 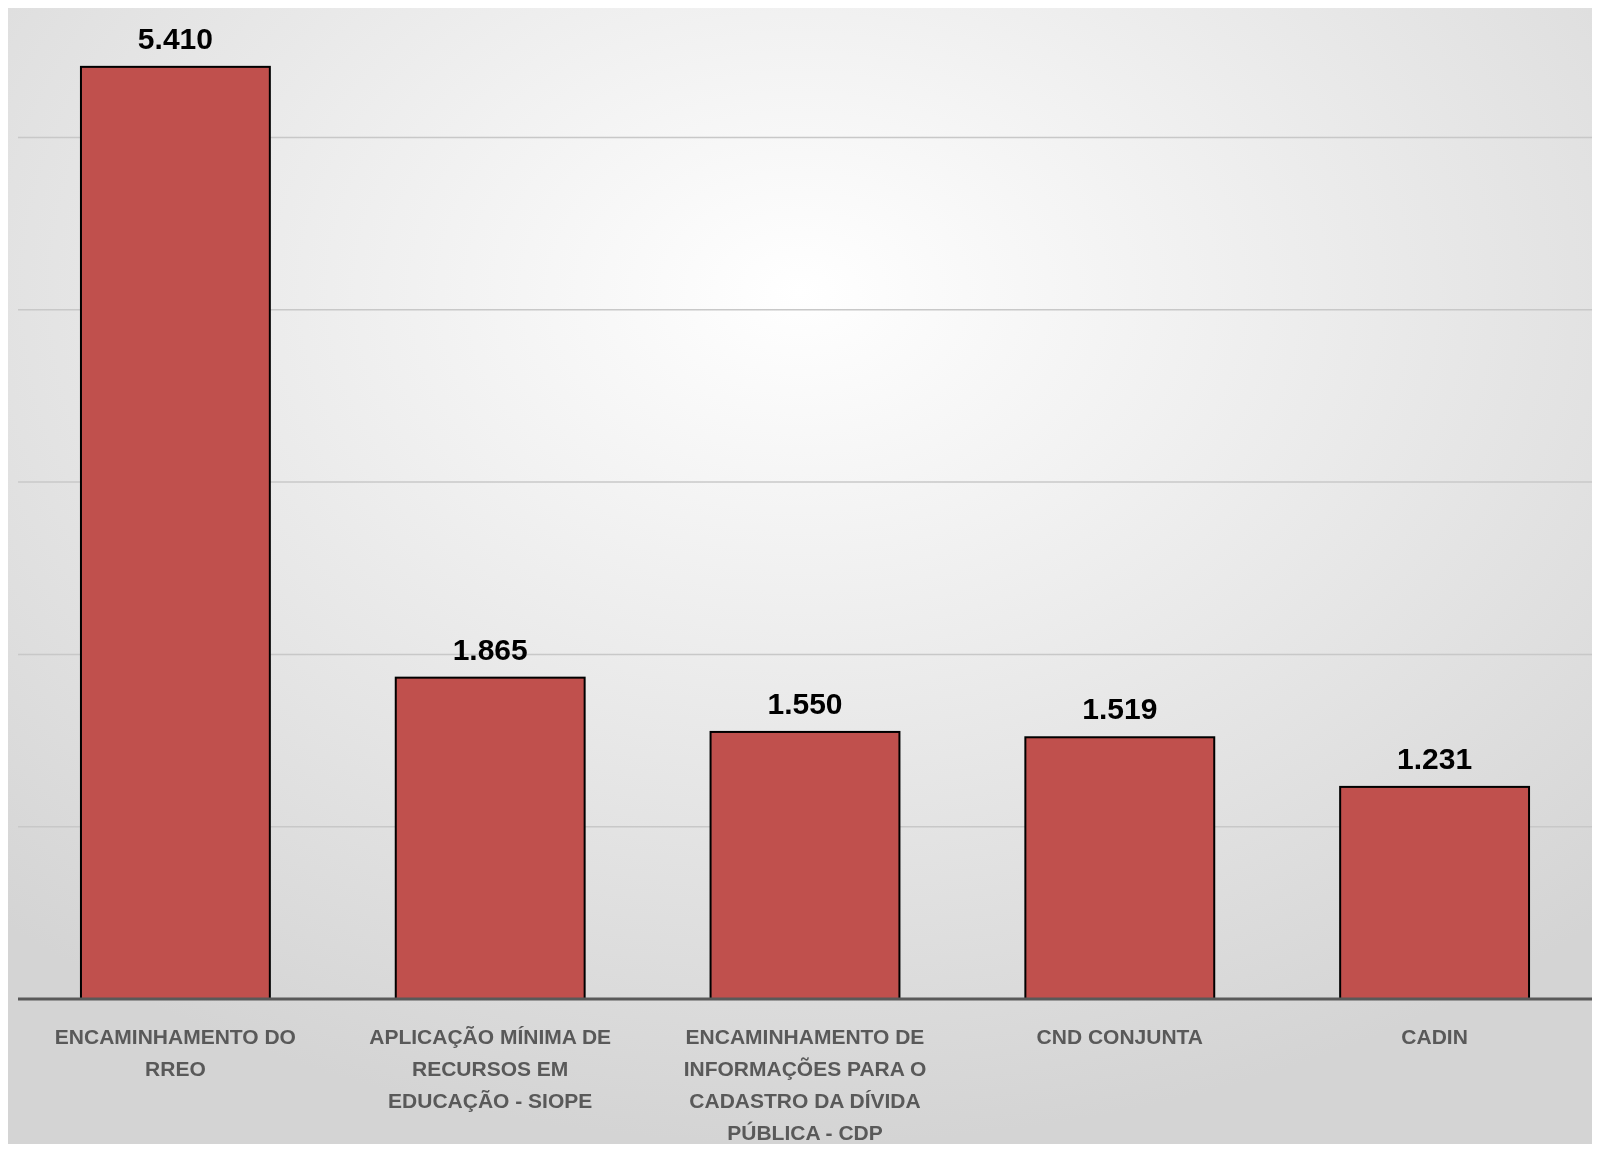 I want to click on data-label: 1.865, so click(x=490, y=649).